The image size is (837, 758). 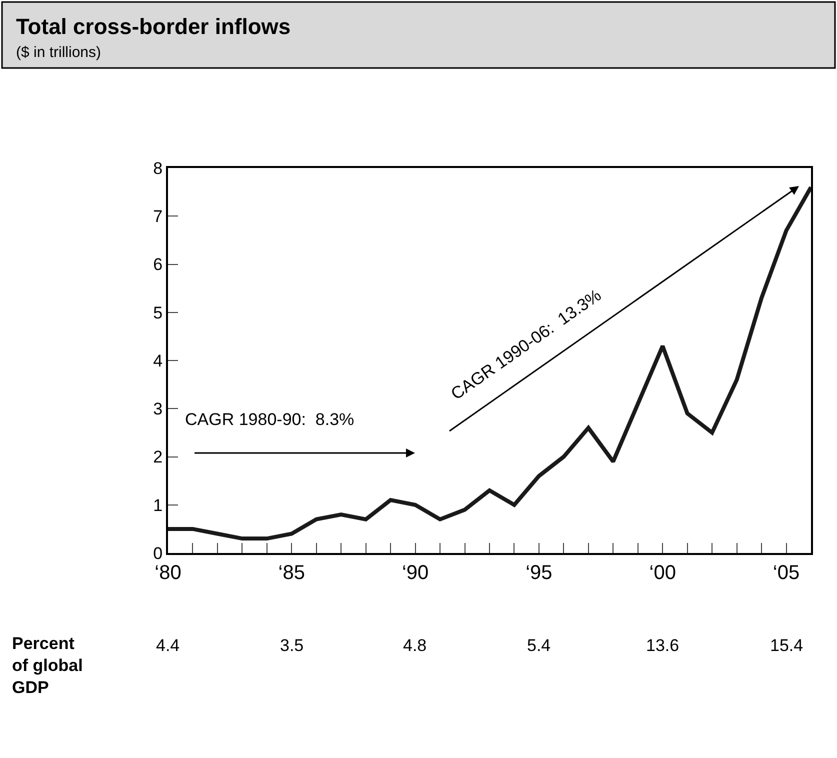 I want to click on y-tick-label: 2, so click(x=158, y=457).